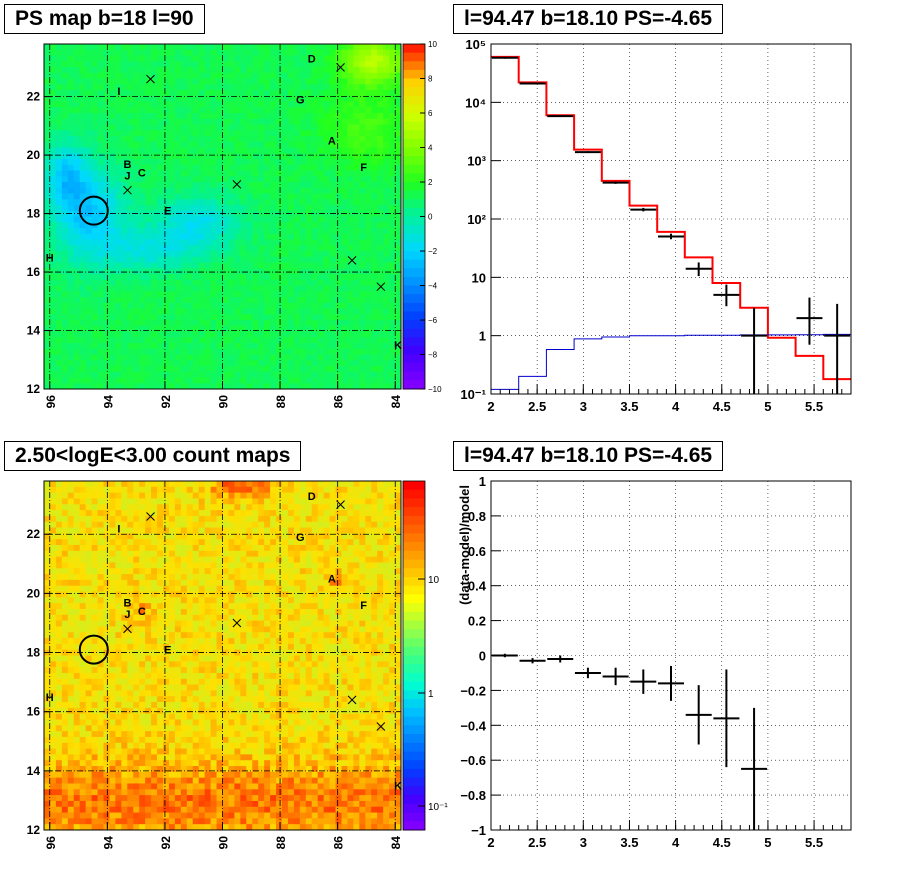 The image size is (898, 875). I want to click on ps-y-tick-label: 20, so click(34, 155).